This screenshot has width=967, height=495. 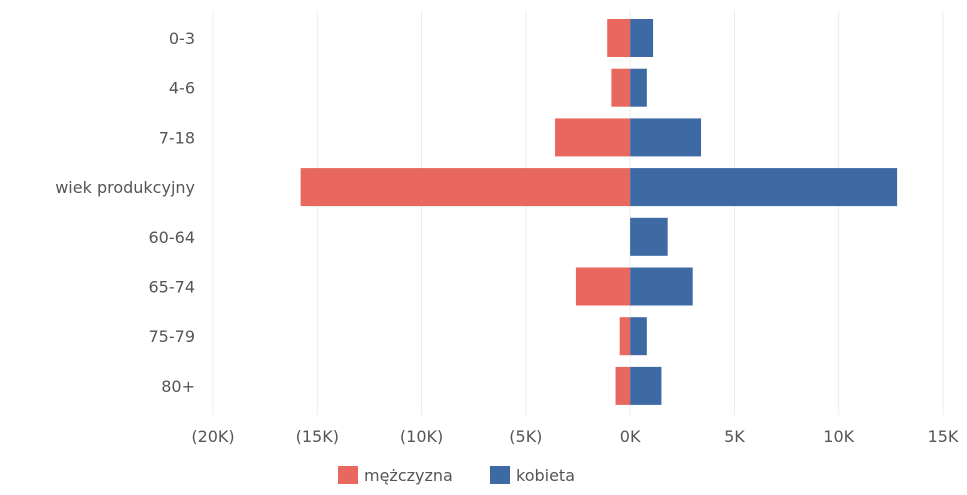 I want to click on category-label-75-79: 75-79, so click(x=172, y=336).